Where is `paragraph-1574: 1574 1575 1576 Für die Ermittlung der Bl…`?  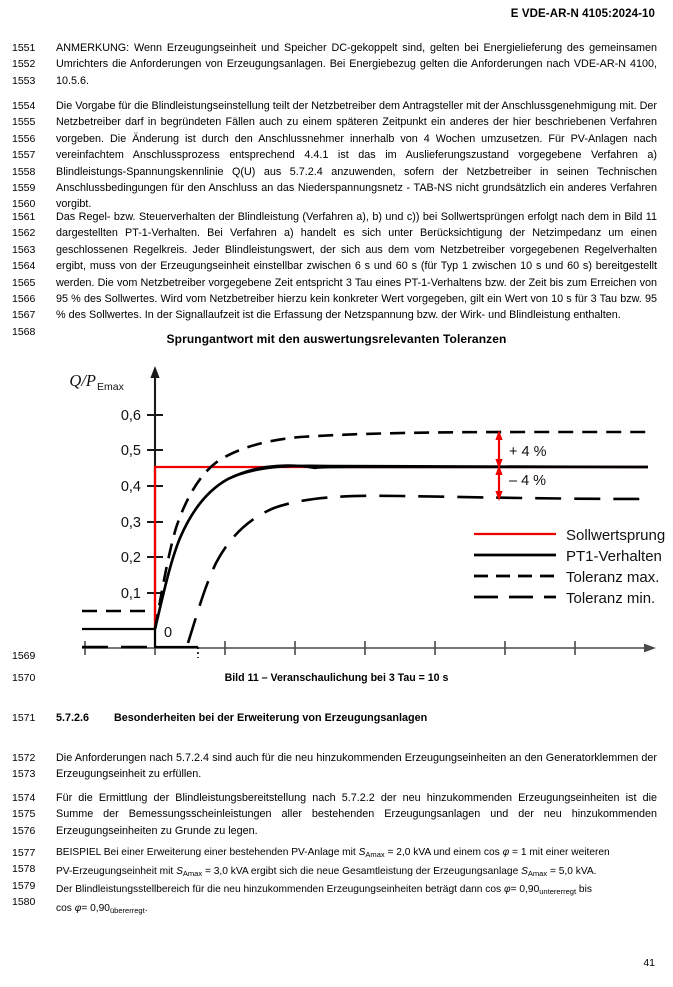 paragraph-1574: 1574 1575 1576 Für die Ermittlung der Bl… is located at coordinates (334, 814).